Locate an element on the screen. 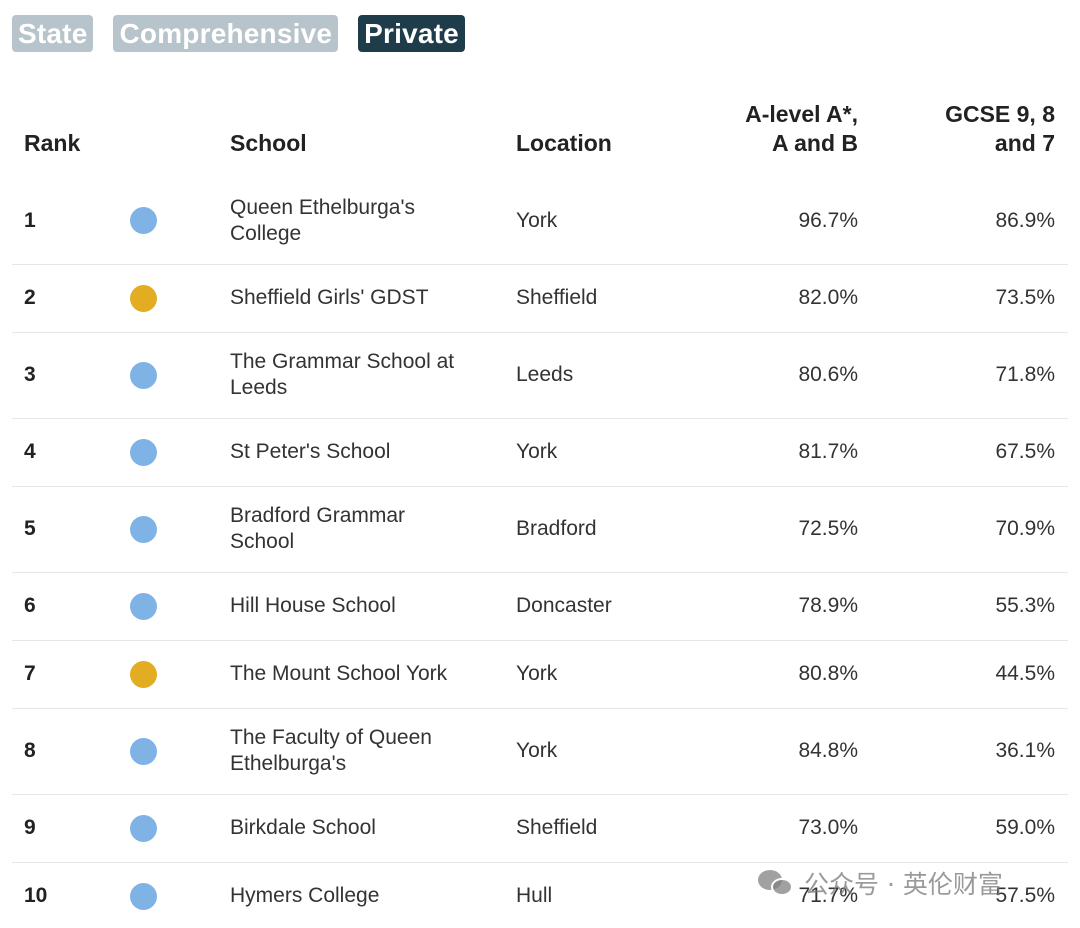 The height and width of the screenshot is (928, 1080). school-cell: St Peter's School is located at coordinates (373, 452).